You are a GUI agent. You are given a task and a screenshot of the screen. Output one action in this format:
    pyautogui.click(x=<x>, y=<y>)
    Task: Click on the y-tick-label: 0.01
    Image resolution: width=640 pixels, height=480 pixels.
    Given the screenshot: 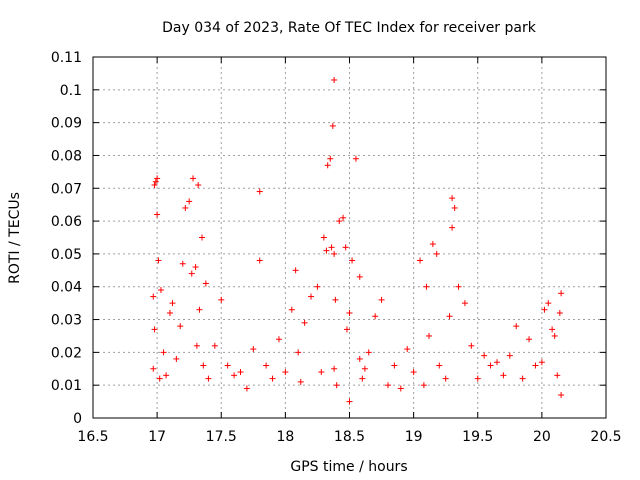 What is the action you would take?
    pyautogui.click(x=66, y=386)
    